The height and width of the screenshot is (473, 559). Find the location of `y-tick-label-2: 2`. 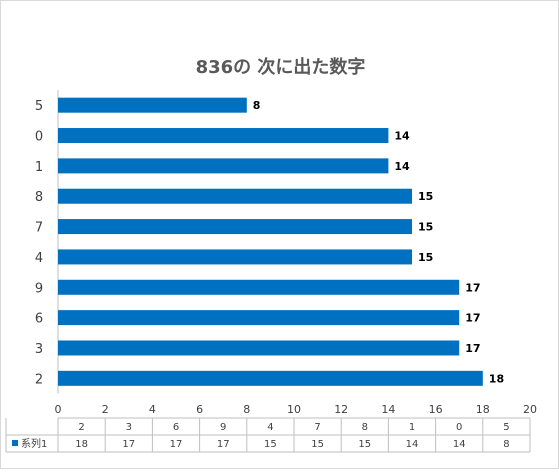

y-tick-label-2: 2 is located at coordinates (39, 379).